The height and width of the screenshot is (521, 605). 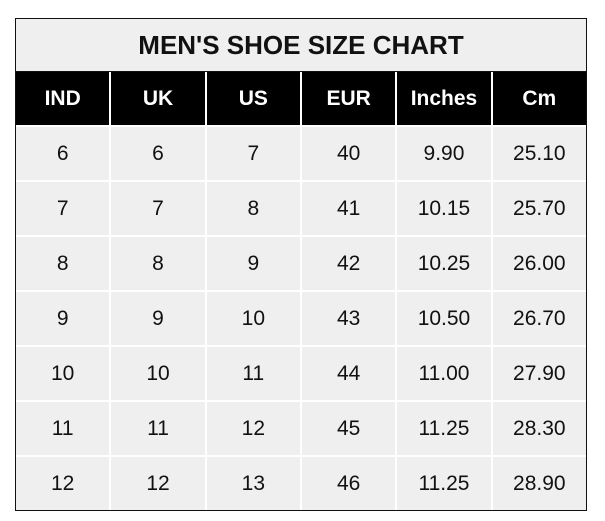 I want to click on cell-uk: 10, so click(x=159, y=373).